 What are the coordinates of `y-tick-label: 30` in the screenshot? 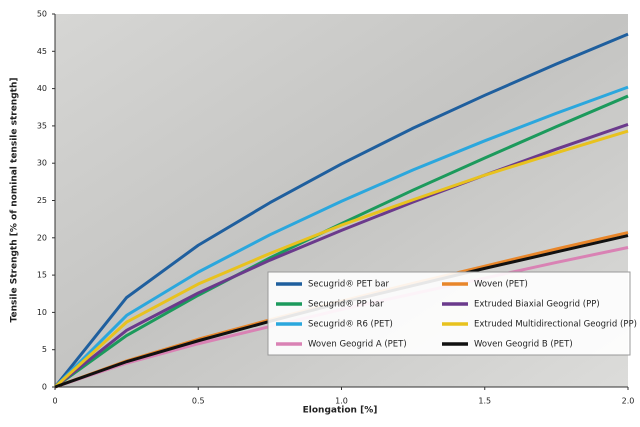 It's located at (42, 163).